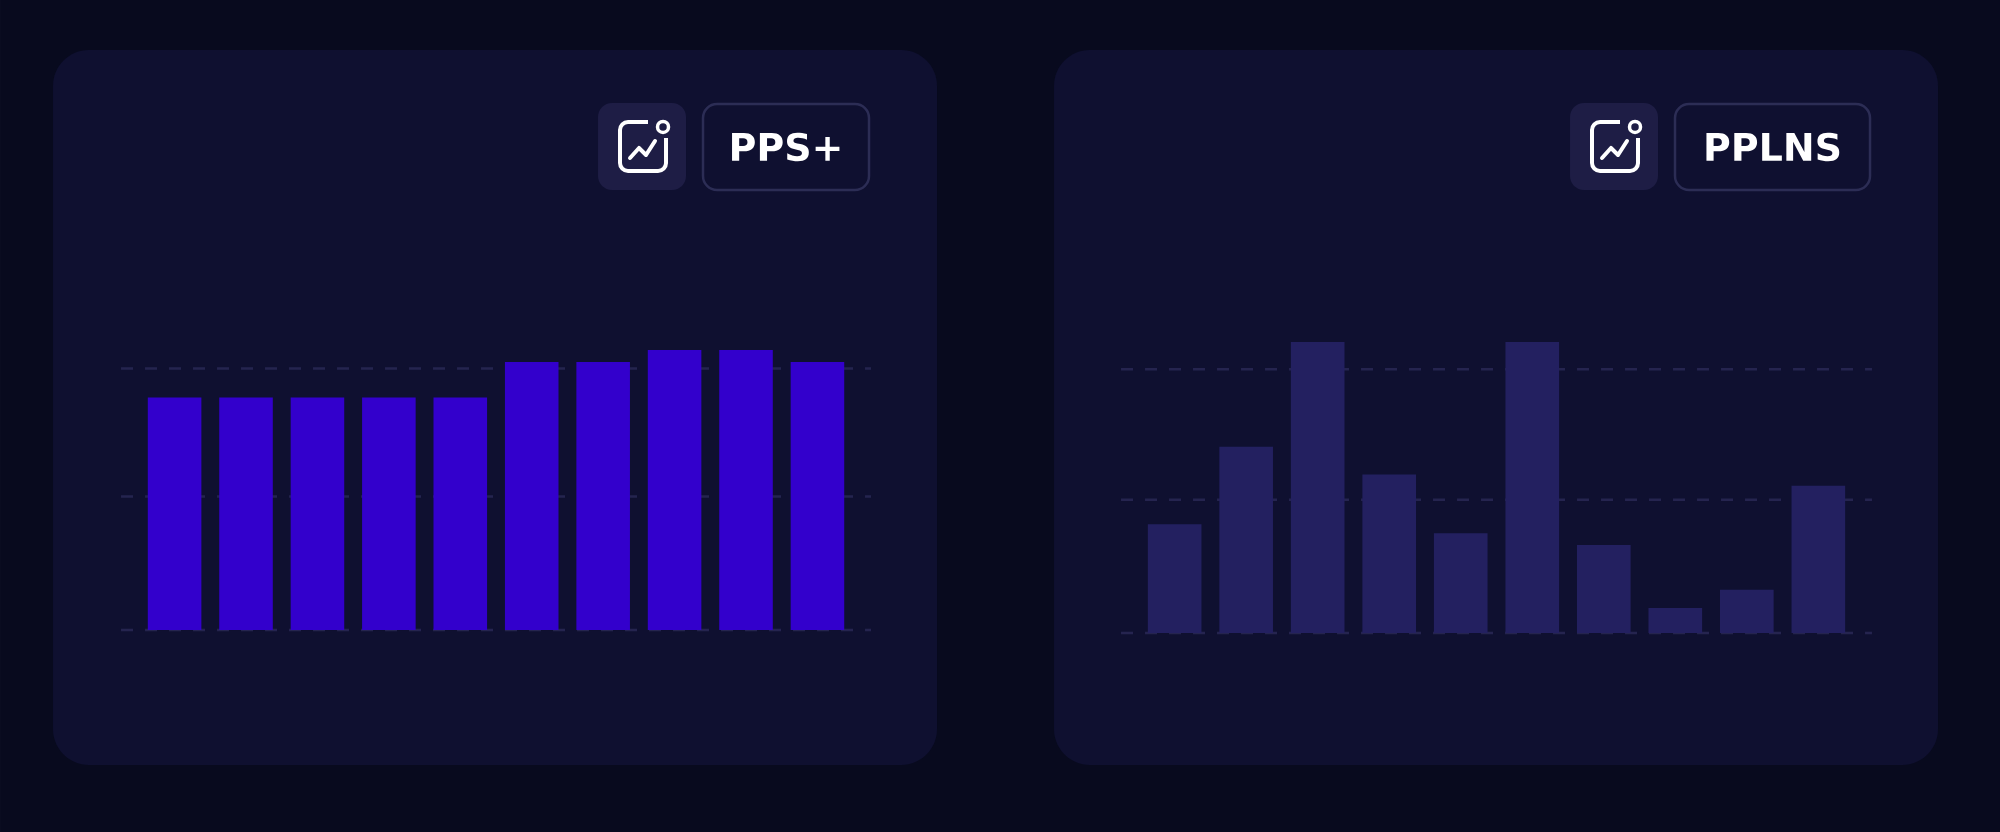  I want to click on chart-title: PPLNS, so click(1773, 147).